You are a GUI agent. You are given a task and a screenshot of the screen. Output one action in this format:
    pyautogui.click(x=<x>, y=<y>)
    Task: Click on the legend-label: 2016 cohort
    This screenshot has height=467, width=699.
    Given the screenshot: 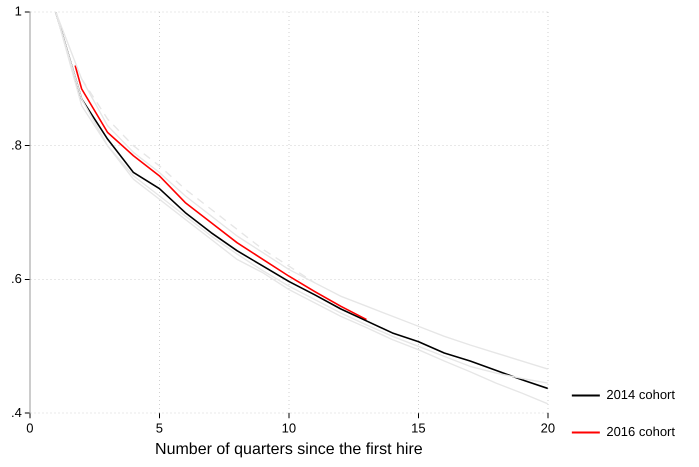 What is the action you would take?
    pyautogui.click(x=641, y=432)
    